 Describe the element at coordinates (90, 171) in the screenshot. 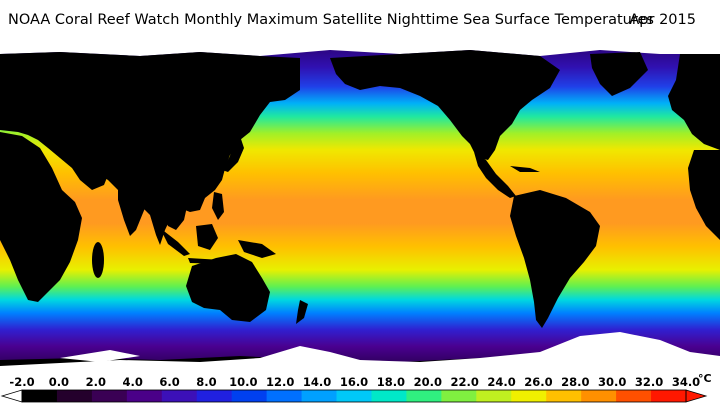

I see `land-arabia` at that location.